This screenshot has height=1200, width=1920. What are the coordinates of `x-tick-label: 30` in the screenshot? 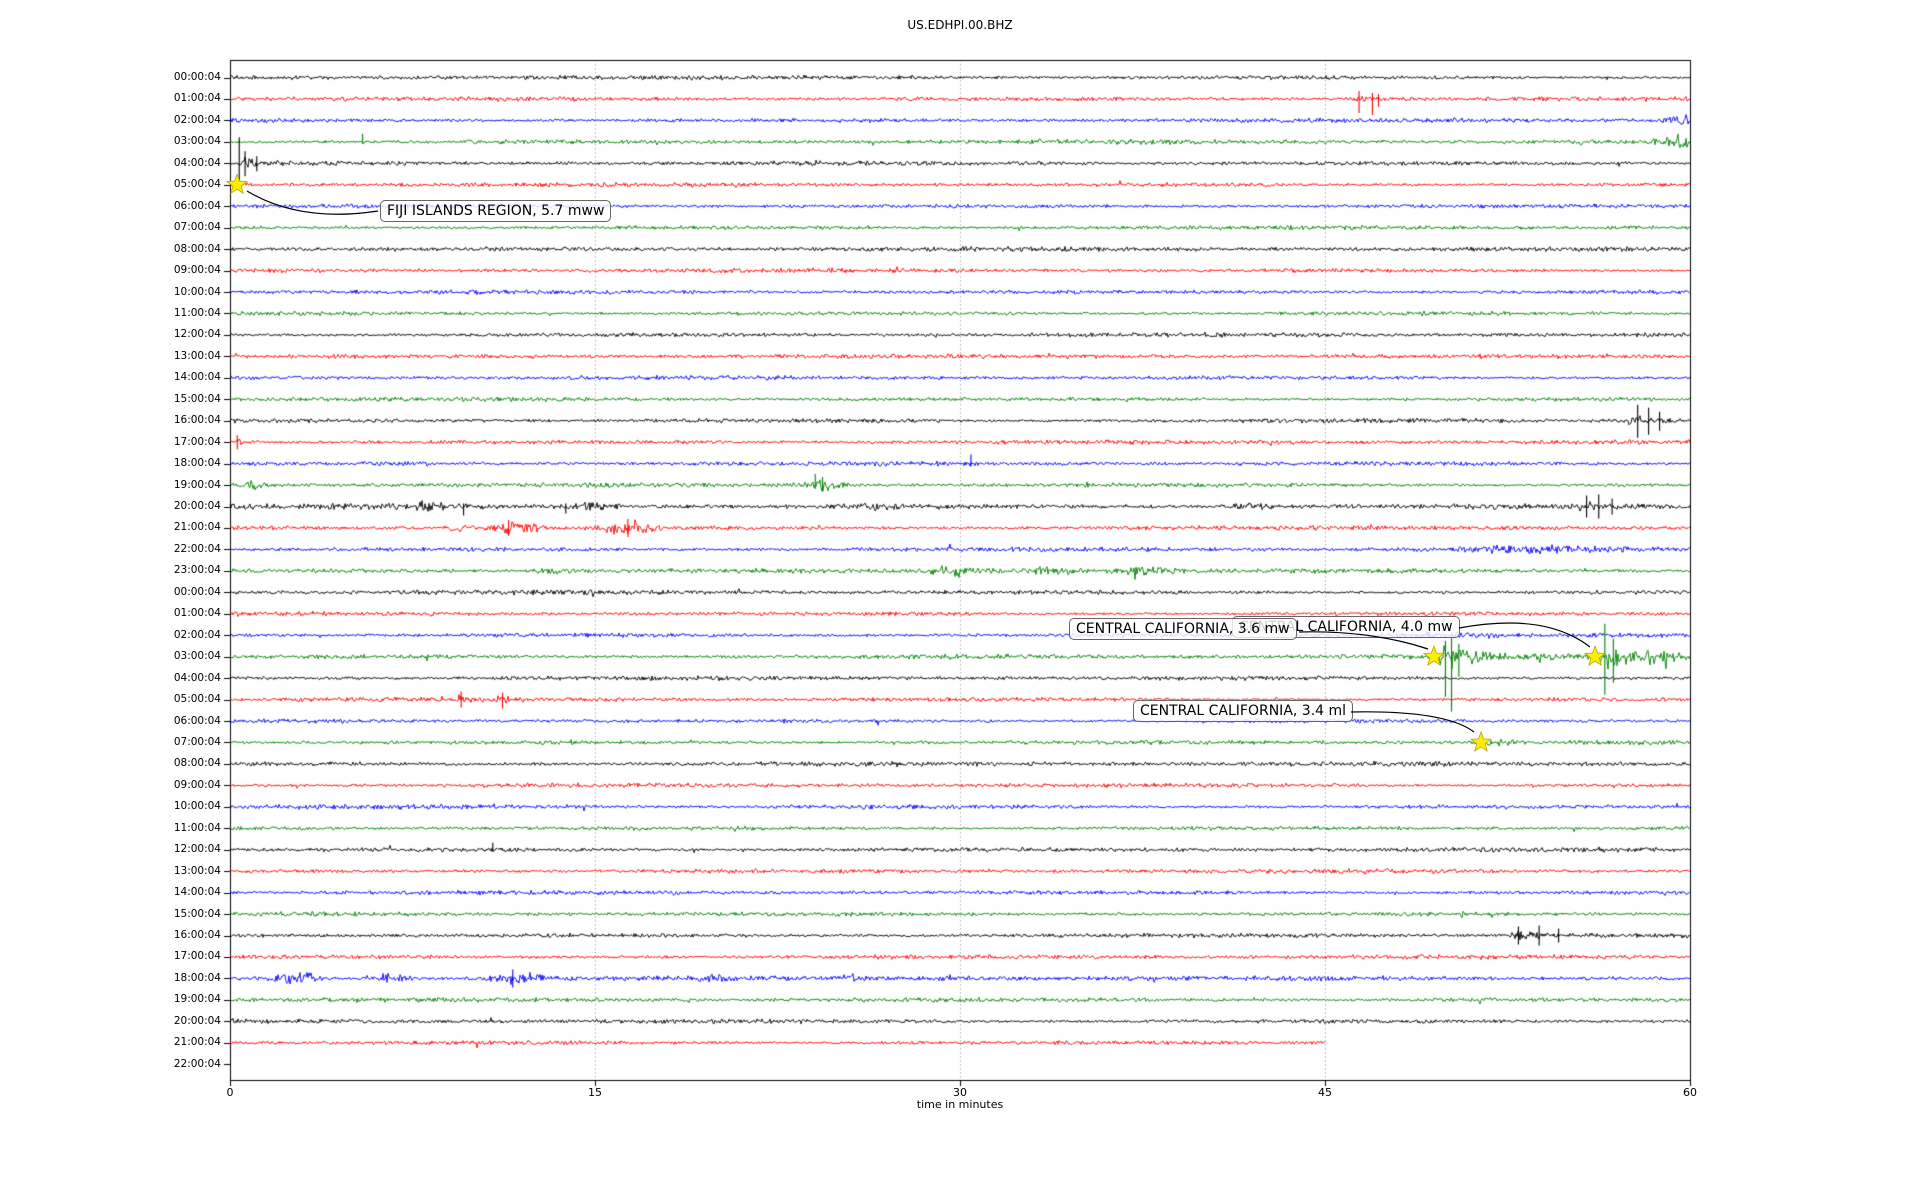 It's located at (960, 1092).